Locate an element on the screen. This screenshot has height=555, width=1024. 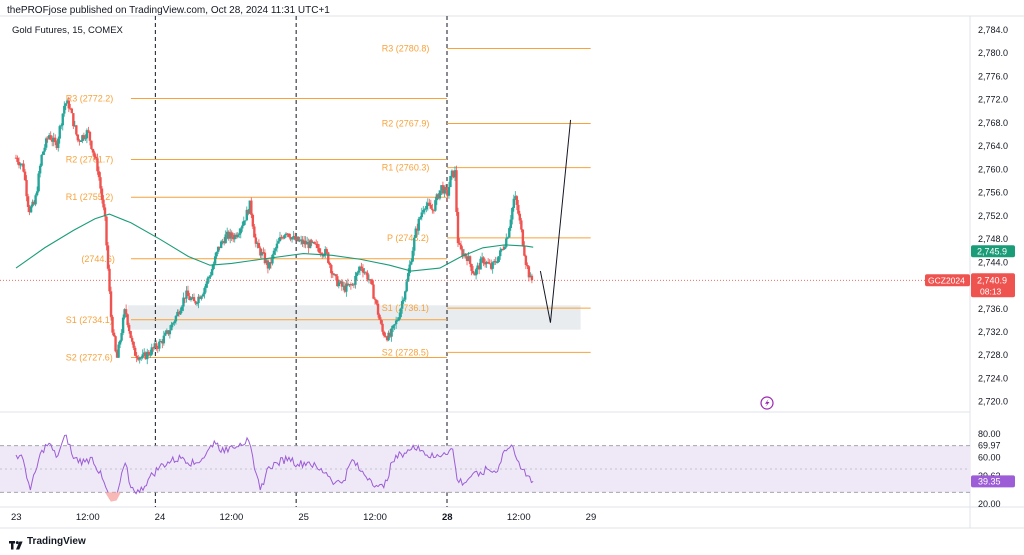
rsi-tick-0: 20.00 is located at coordinates (989, 504).